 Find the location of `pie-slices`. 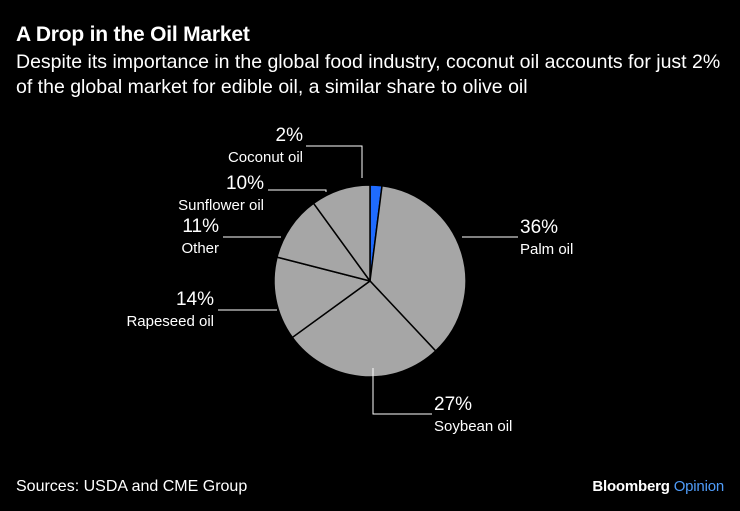

pie-slices is located at coordinates (370, 281).